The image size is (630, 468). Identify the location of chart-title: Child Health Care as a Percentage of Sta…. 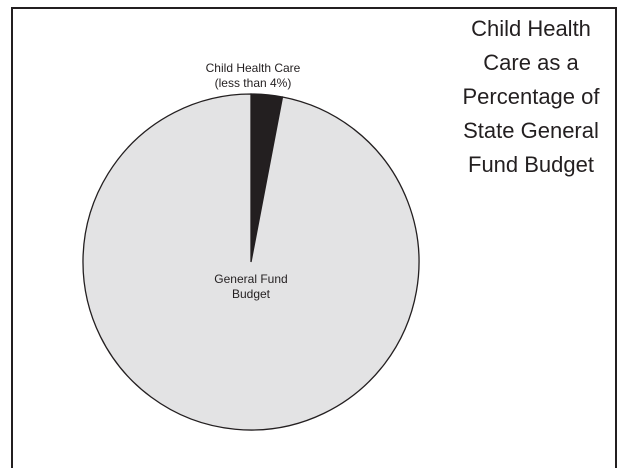
(531, 97).